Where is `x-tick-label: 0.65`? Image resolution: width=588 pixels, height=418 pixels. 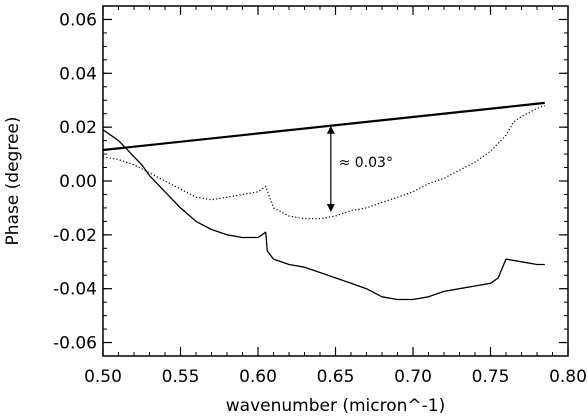 x-tick-label: 0.65 is located at coordinates (336, 377).